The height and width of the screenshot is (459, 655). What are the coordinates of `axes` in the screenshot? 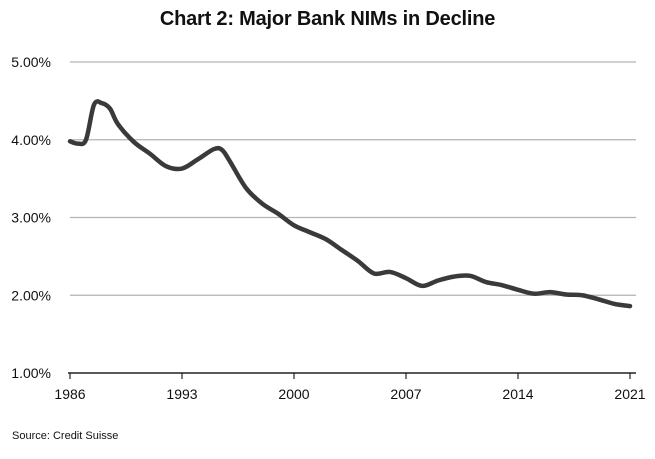 It's located at (352, 375).